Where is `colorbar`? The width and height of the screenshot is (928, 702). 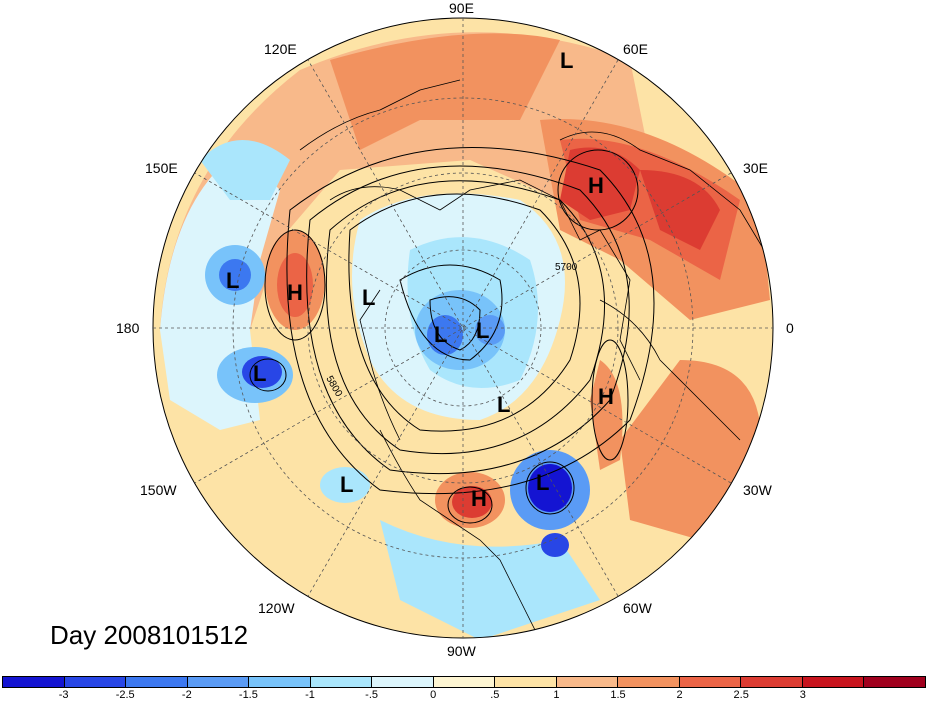 colorbar is located at coordinates (464, 682).